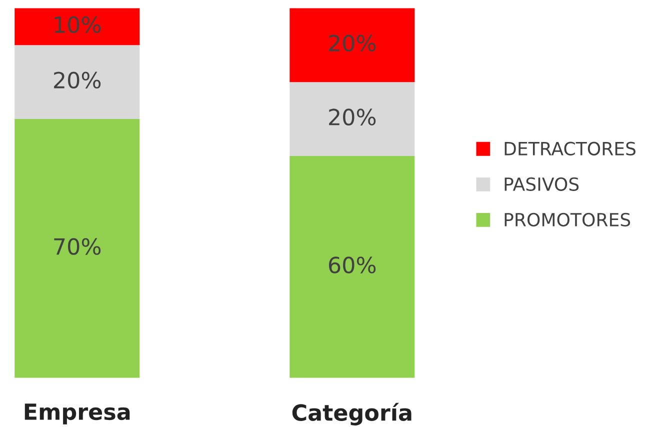 Image resolution: width=665 pixels, height=427 pixels. What do you see at coordinates (541, 184) in the screenshot?
I see `legend-label: PASIVOS` at bounding box center [541, 184].